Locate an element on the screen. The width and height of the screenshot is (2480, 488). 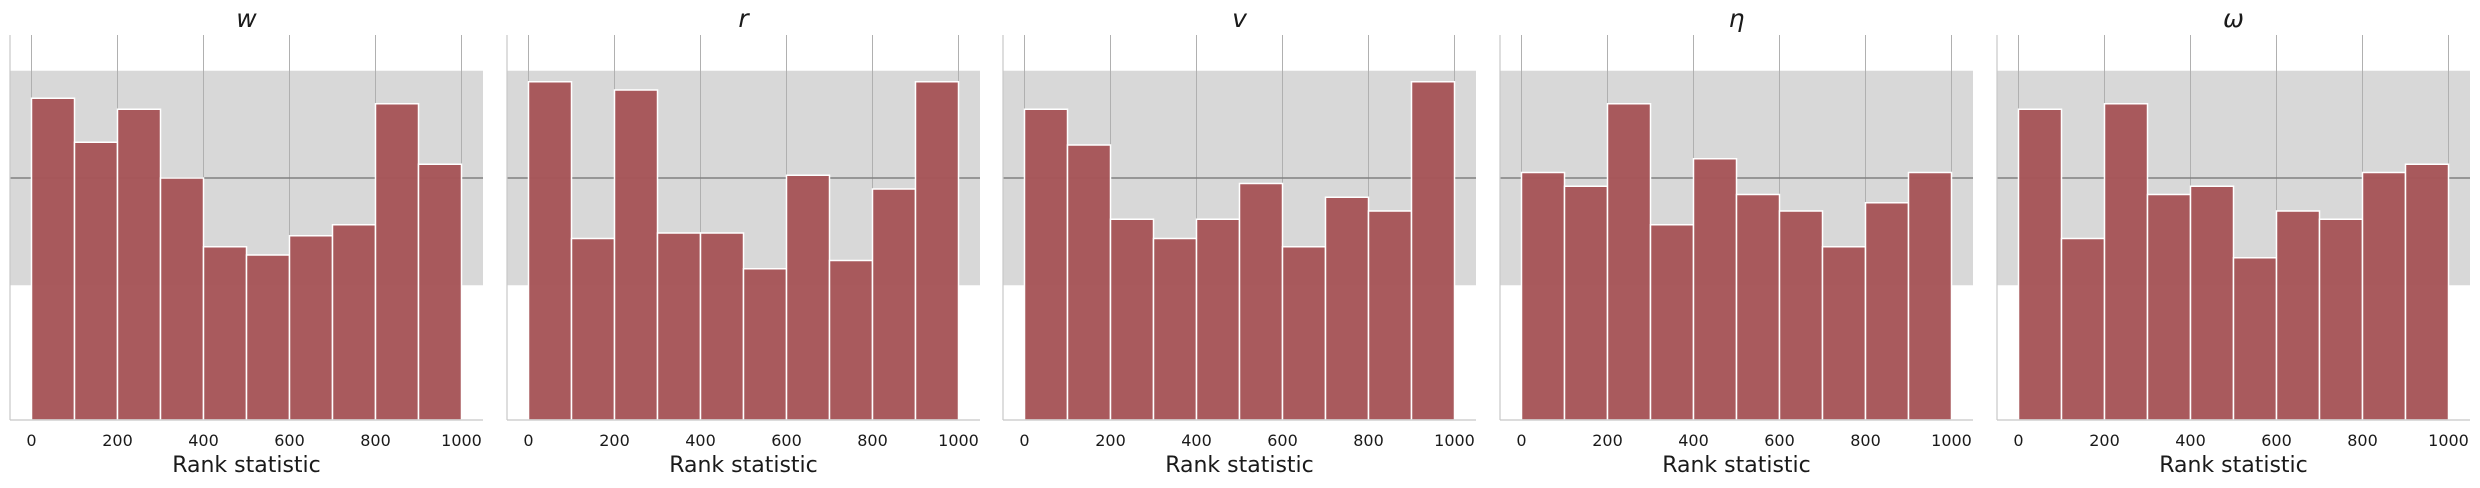
panel-title: w is located at coordinates (246, 18).